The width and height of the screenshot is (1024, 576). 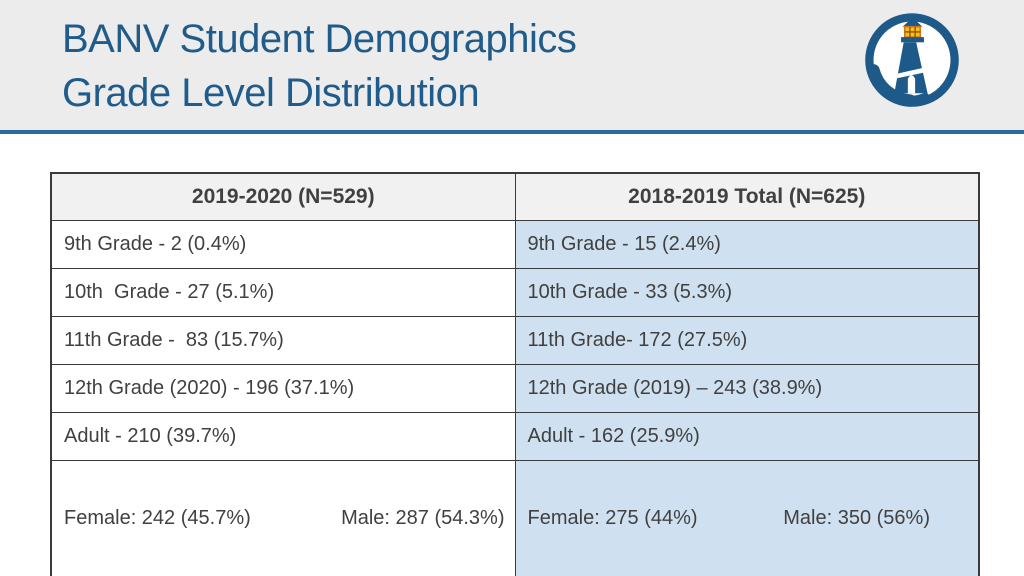 I want to click on gender-prior-male: Male: 350 (56%), so click(x=856, y=518).